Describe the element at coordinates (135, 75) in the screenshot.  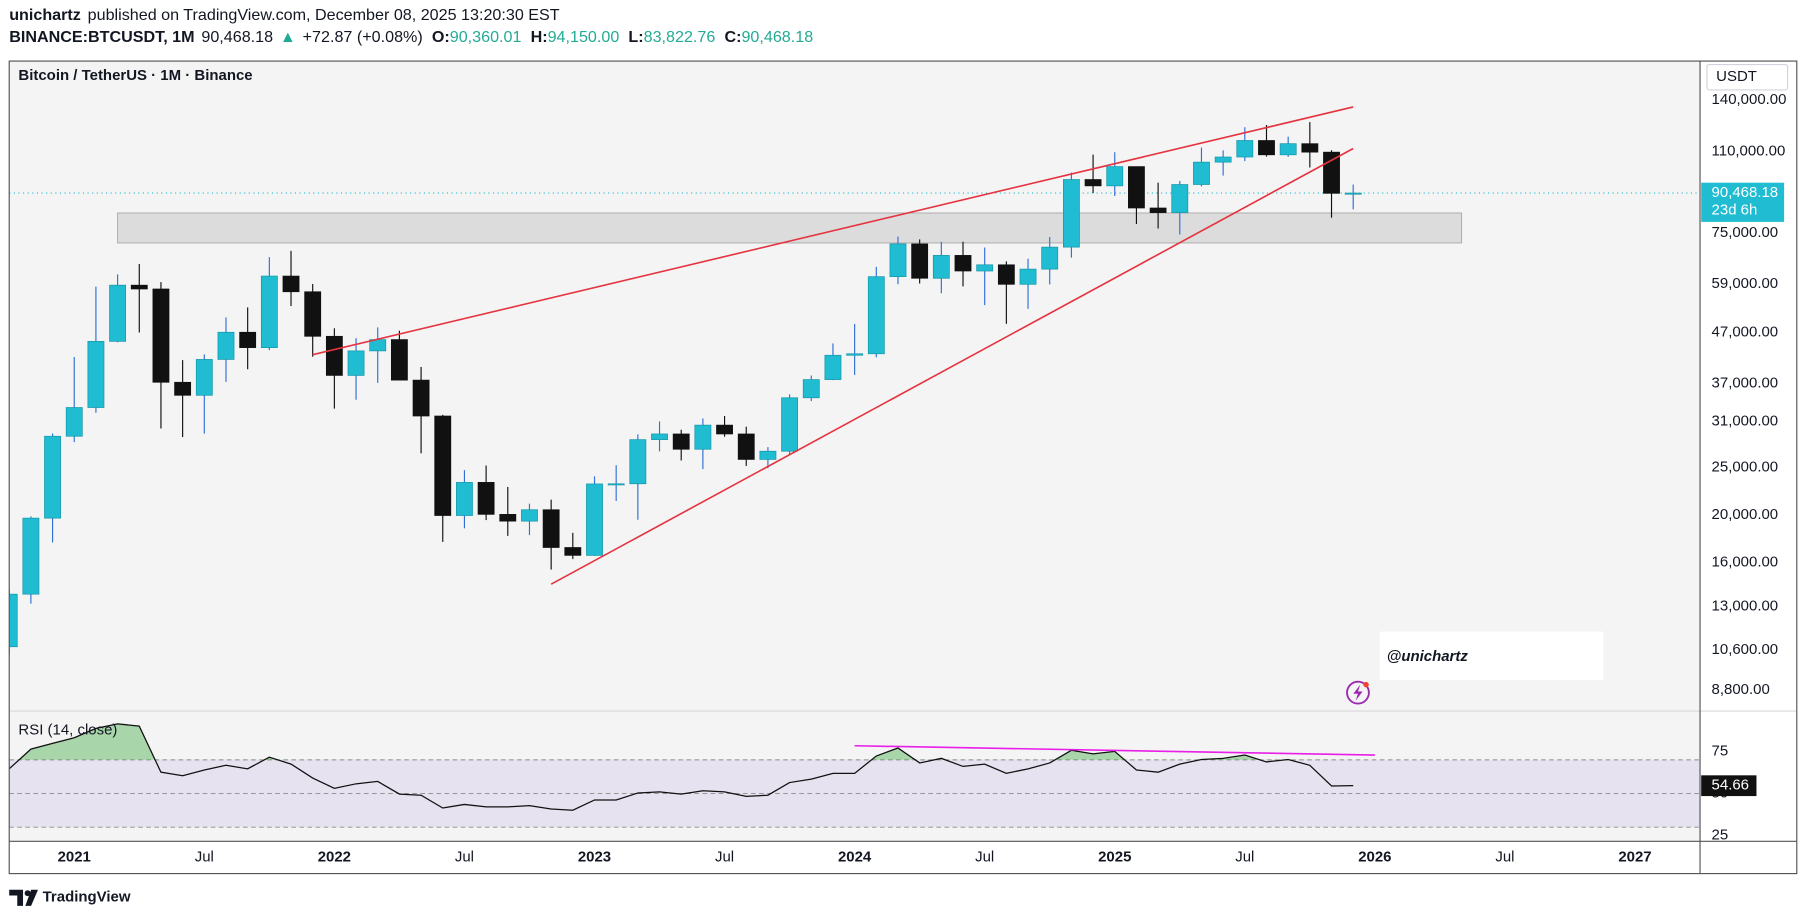
I see `chart-title: Bitcoin / TetherUS · 1M · Binance` at that location.